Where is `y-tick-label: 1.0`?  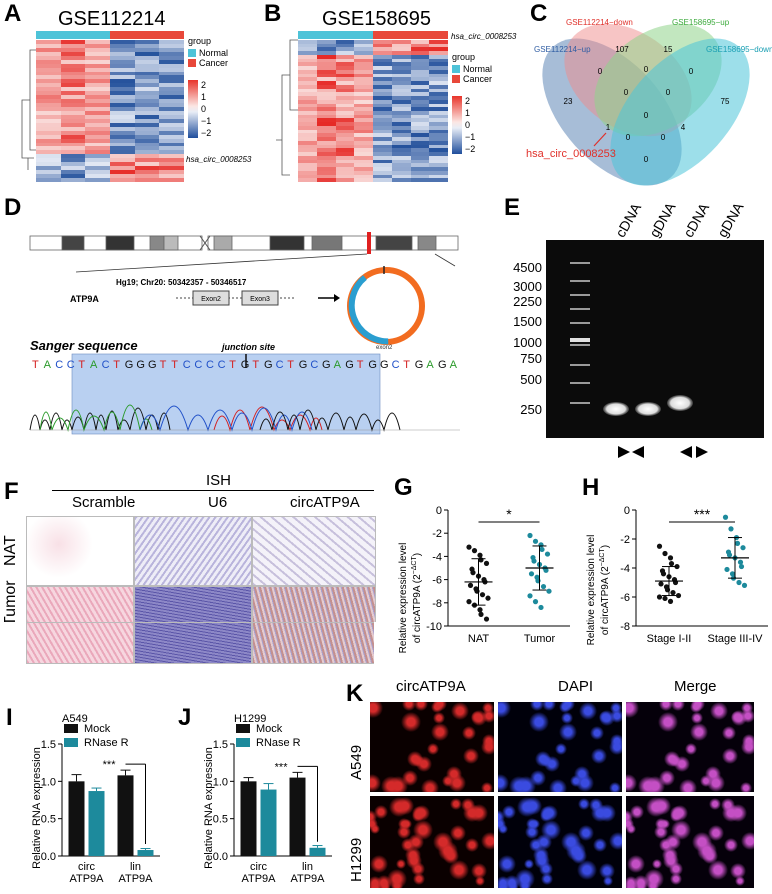 y-tick-label: 1.0 is located at coordinates (220, 782).